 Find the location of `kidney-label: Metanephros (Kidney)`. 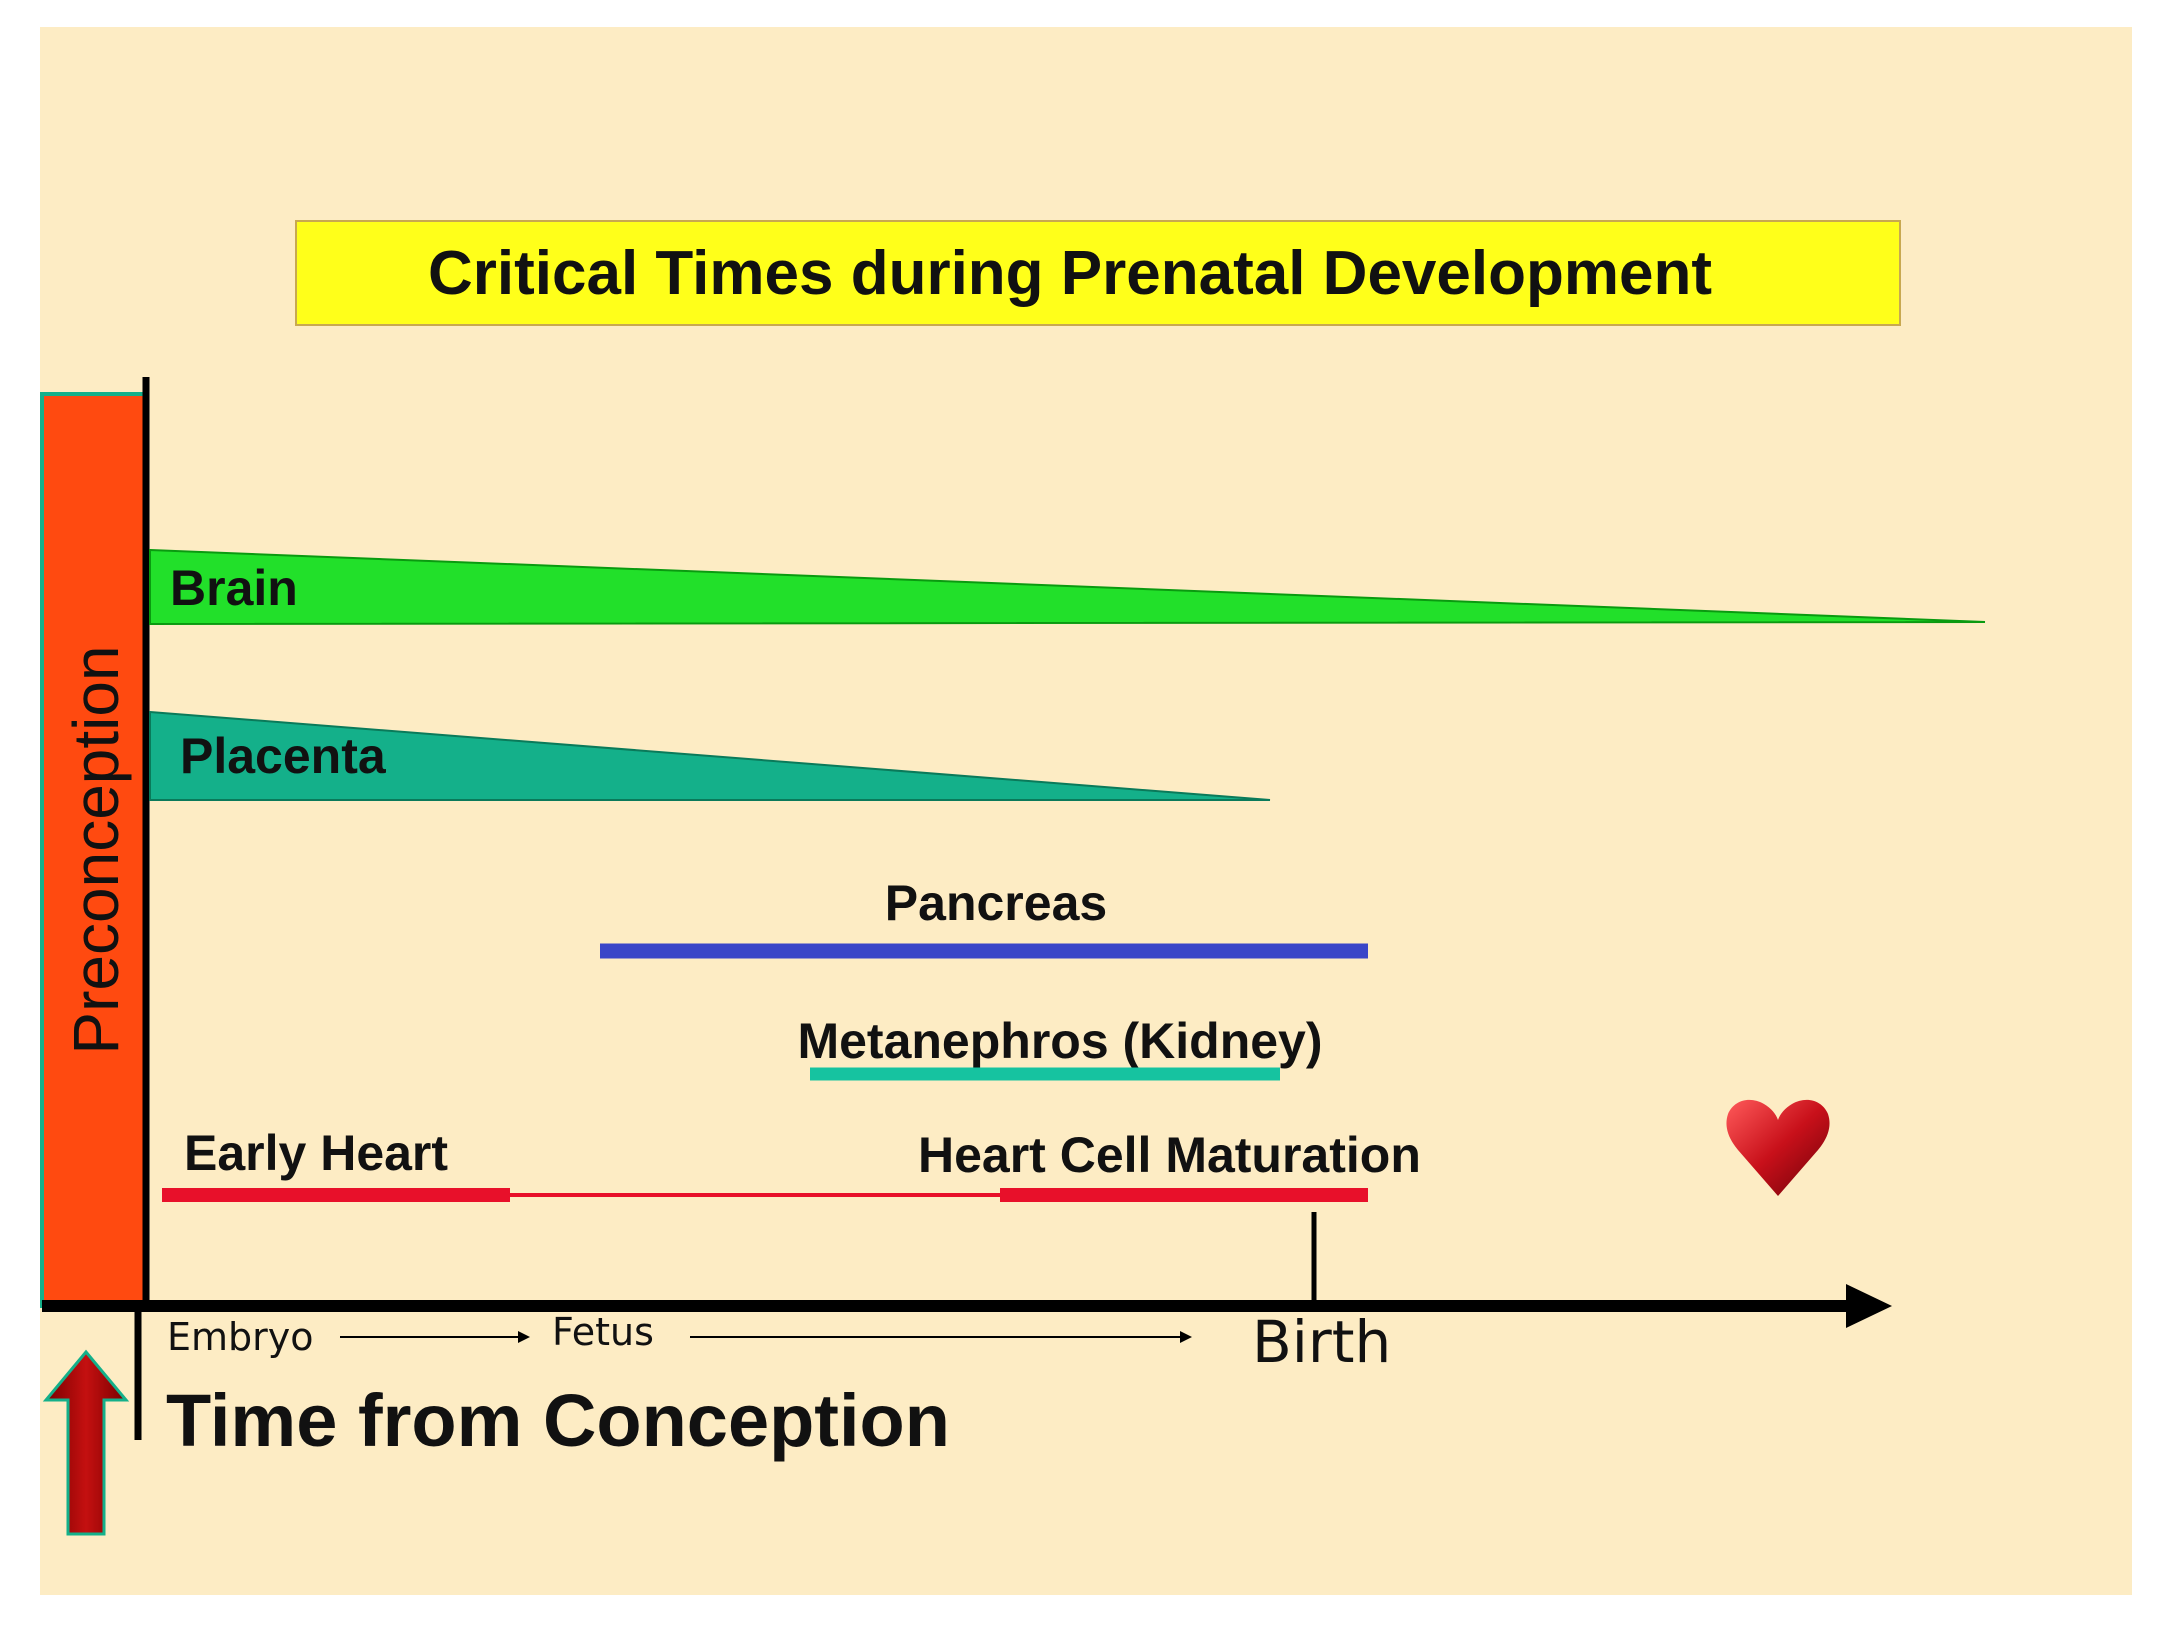

kidney-label: Metanephros (Kidney) is located at coordinates (1059, 1041).